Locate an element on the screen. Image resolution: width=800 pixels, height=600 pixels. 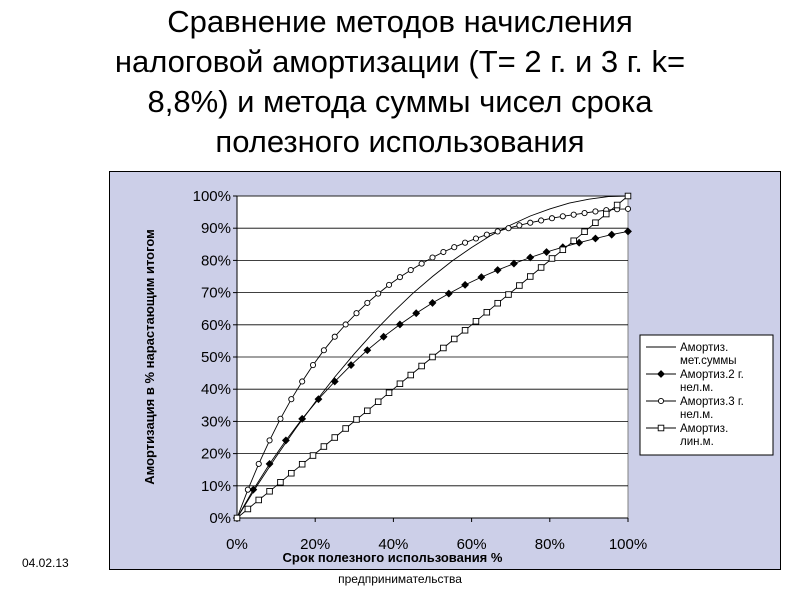
x-tick-label: 0% is located at coordinates (237, 544).